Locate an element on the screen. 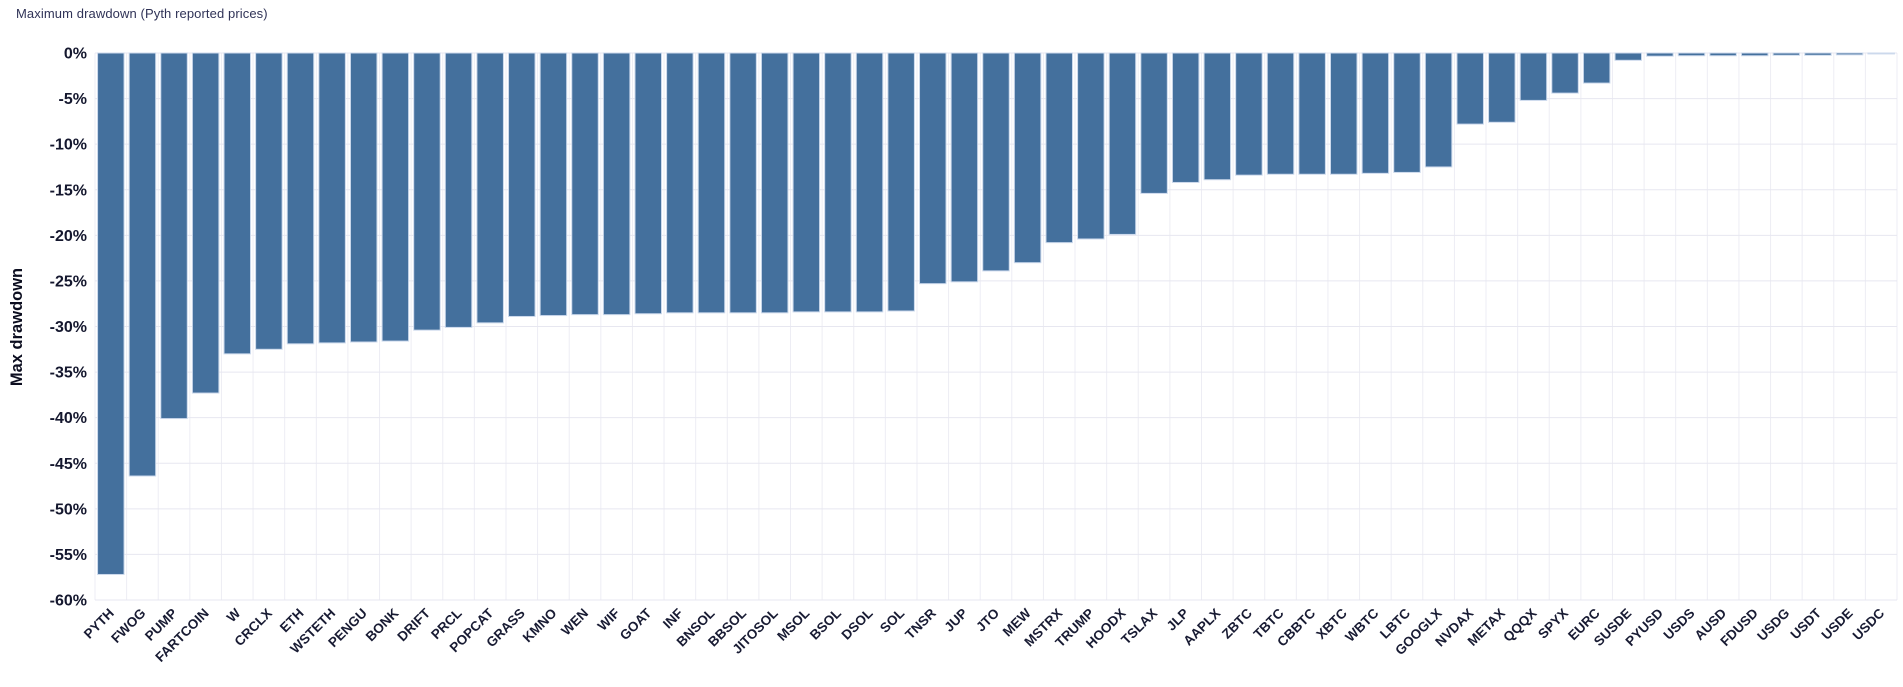  bar-WIF is located at coordinates (616, 184).